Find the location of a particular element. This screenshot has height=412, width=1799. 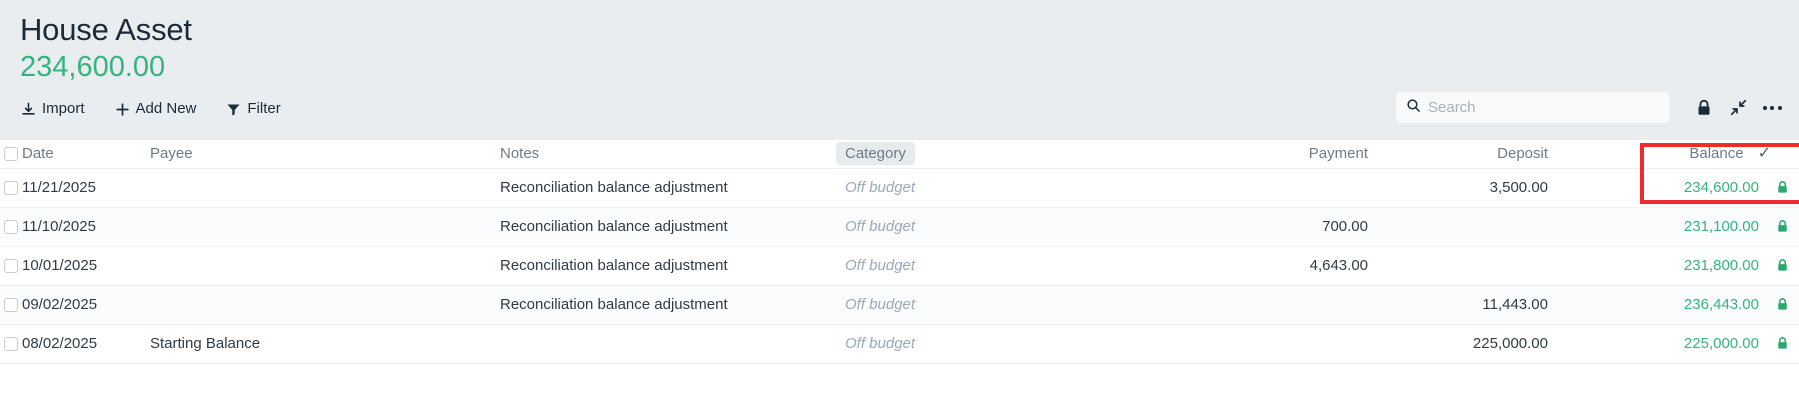

column-header-date: Date is located at coordinates (86, 154).